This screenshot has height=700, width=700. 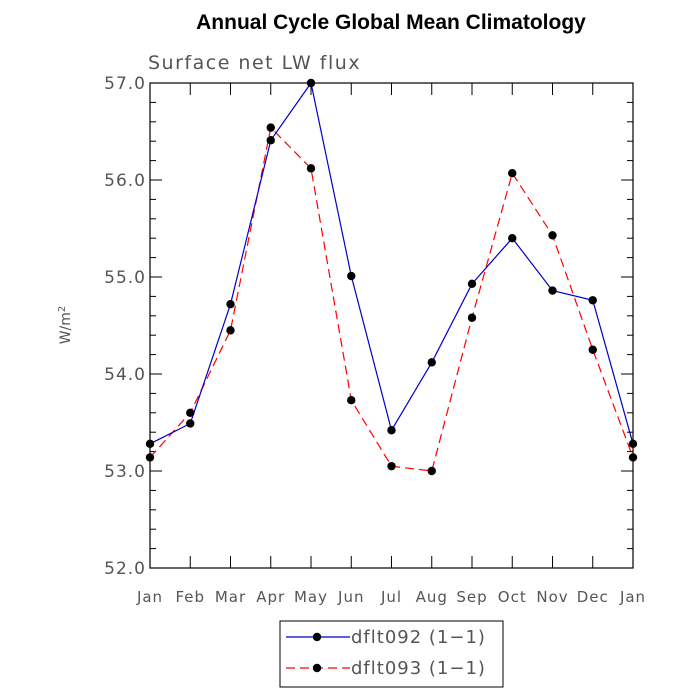 I want to click on x-tick-label: May, so click(x=311, y=597).